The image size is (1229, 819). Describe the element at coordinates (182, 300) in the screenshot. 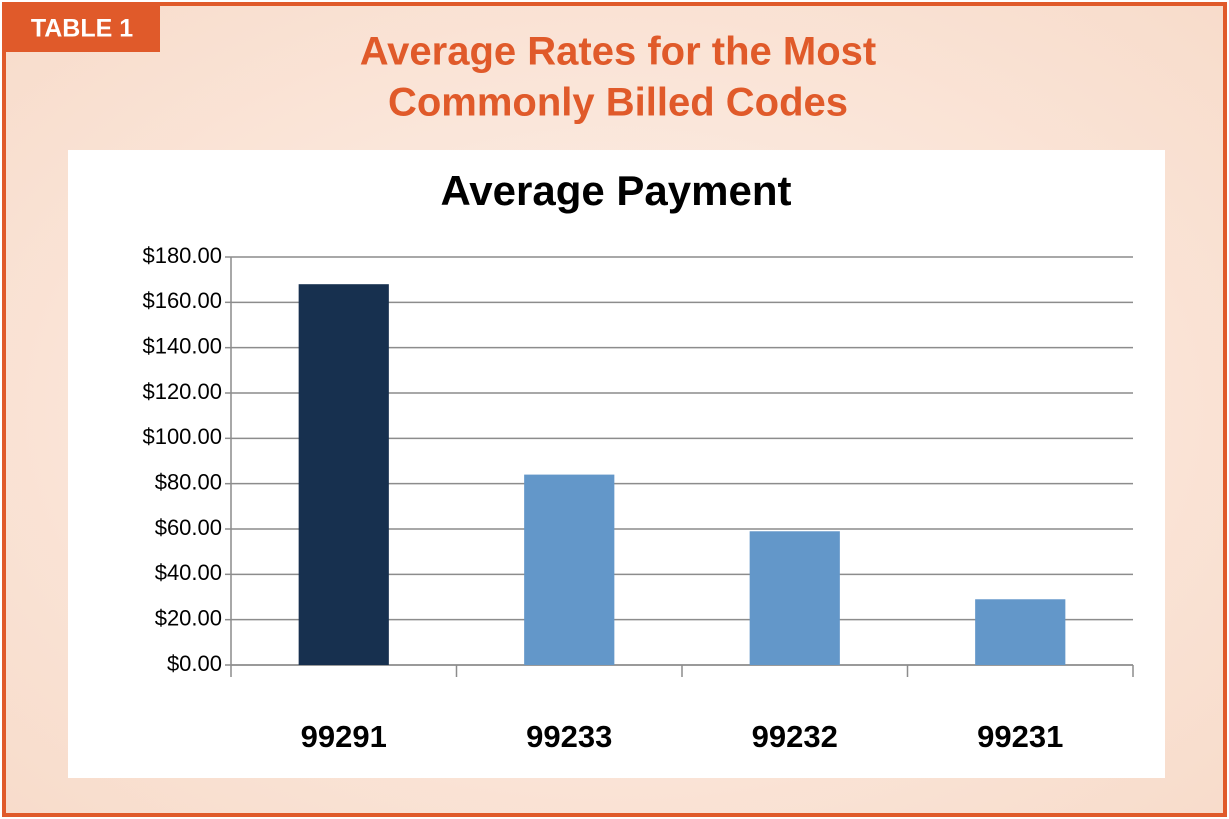

I see `y-tick-label: $160.00` at that location.